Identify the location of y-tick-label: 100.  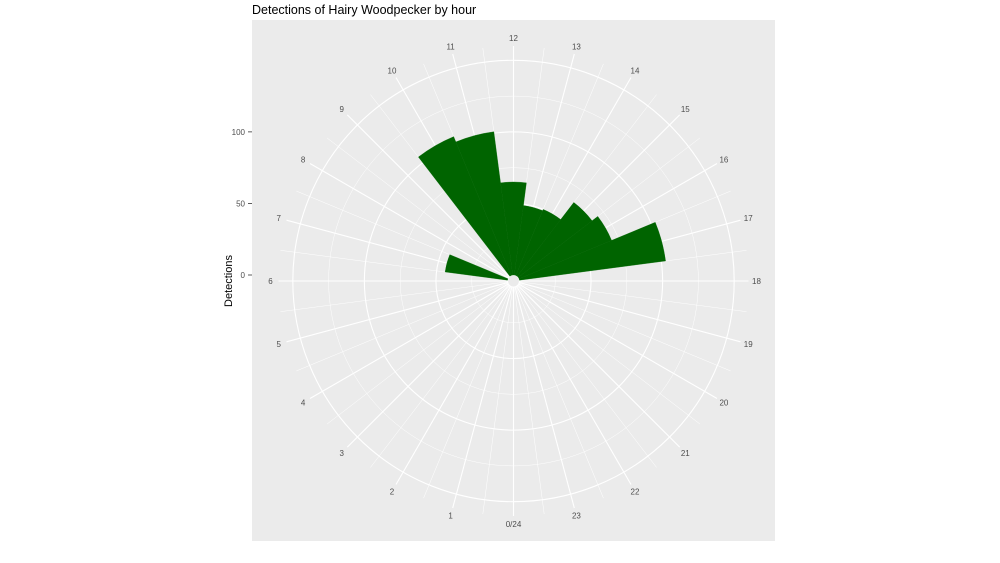
(239, 132).